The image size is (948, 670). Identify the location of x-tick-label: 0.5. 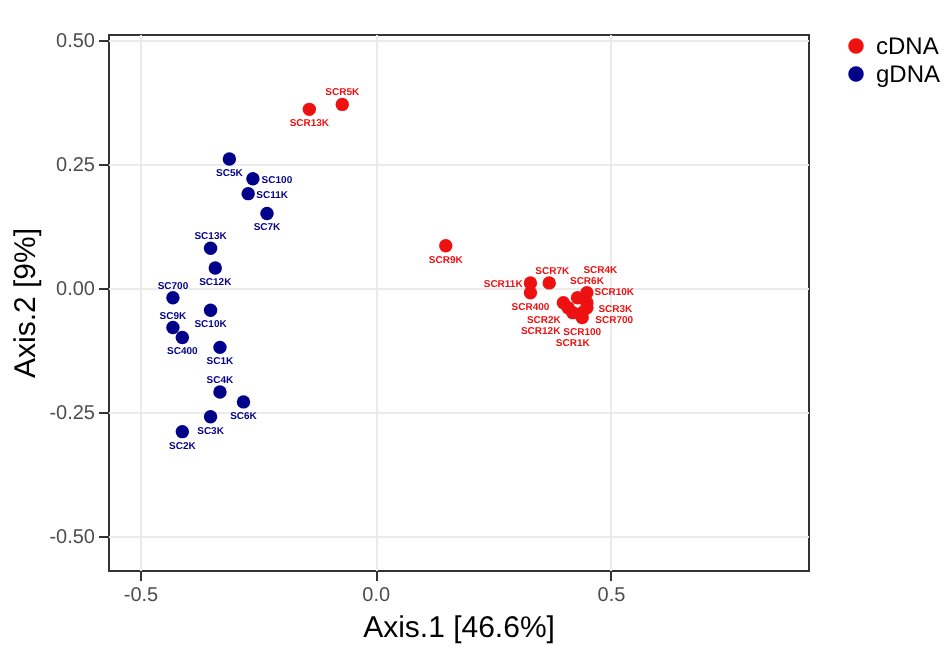
(612, 596).